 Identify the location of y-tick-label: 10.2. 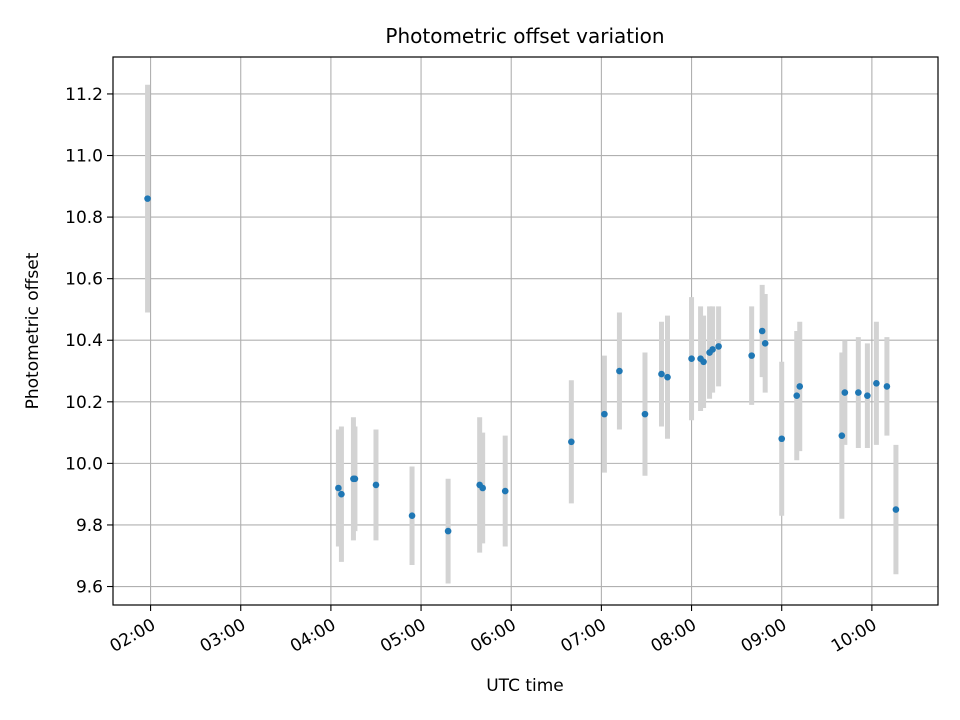
(84, 403).